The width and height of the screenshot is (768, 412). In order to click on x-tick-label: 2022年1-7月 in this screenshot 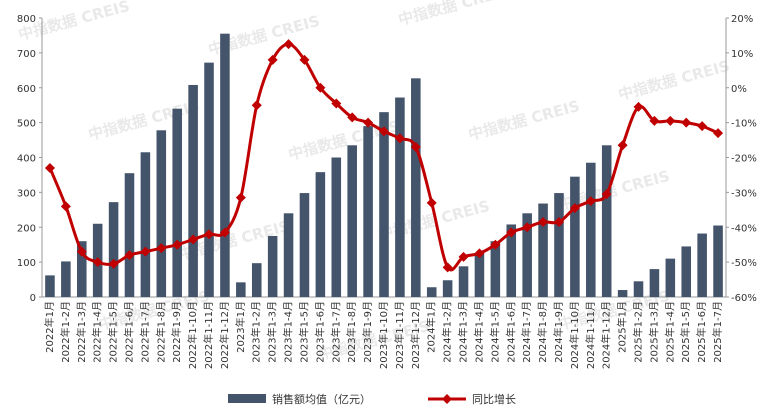, I will do `click(144, 332)`.